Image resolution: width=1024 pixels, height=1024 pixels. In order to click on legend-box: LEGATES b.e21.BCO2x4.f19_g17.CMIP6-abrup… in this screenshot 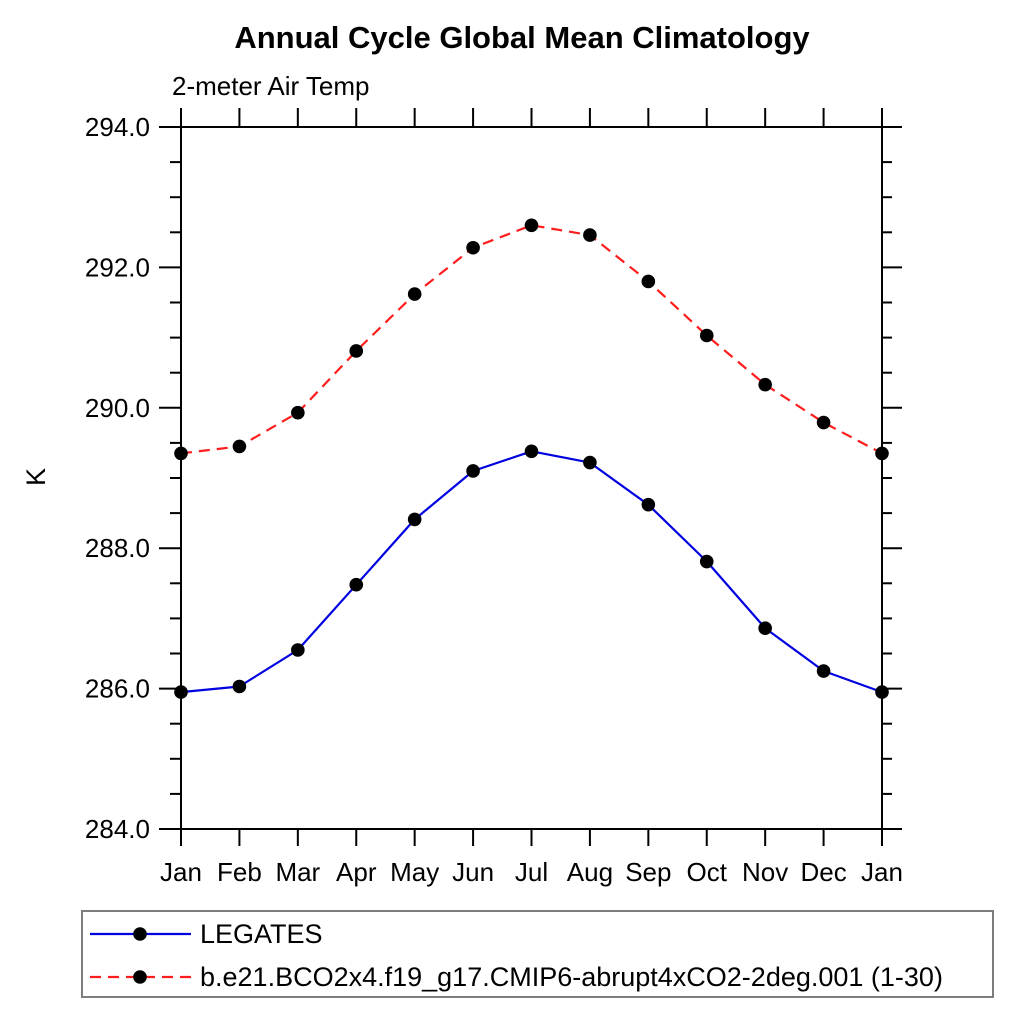, I will do `click(537, 954)`.